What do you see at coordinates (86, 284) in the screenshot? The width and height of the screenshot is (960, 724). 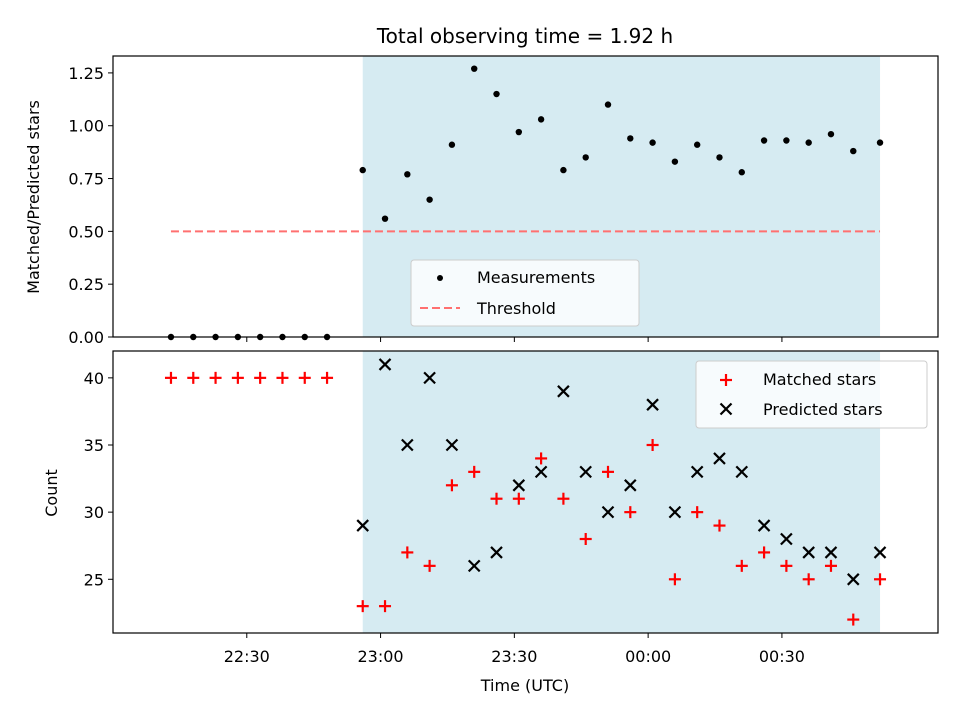 I see `y-tick-label: 0.25` at bounding box center [86, 284].